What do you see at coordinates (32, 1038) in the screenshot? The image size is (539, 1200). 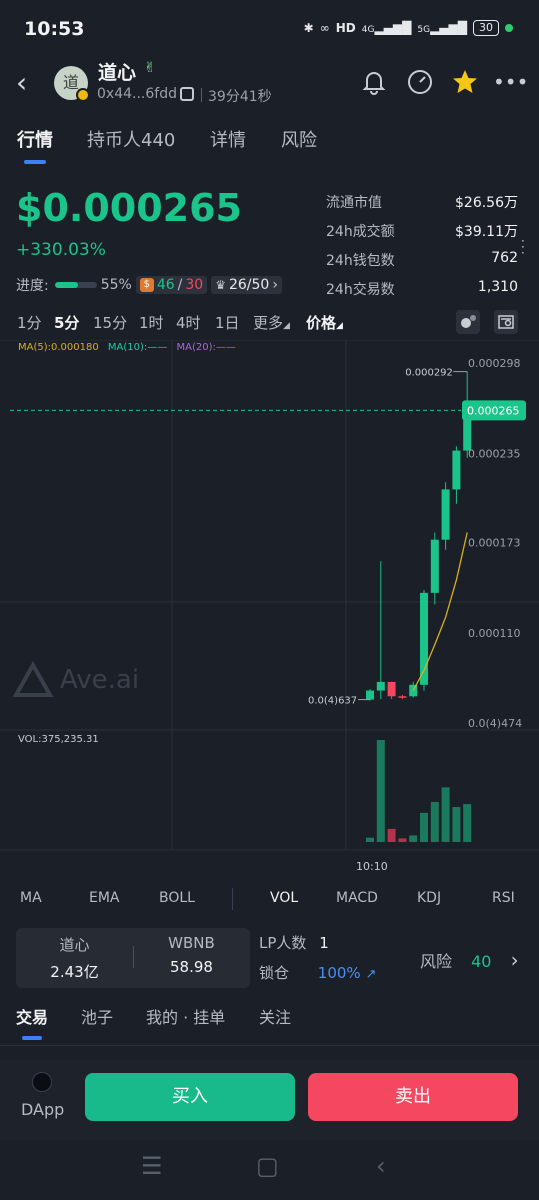 I see `tab-indicator` at bounding box center [32, 1038].